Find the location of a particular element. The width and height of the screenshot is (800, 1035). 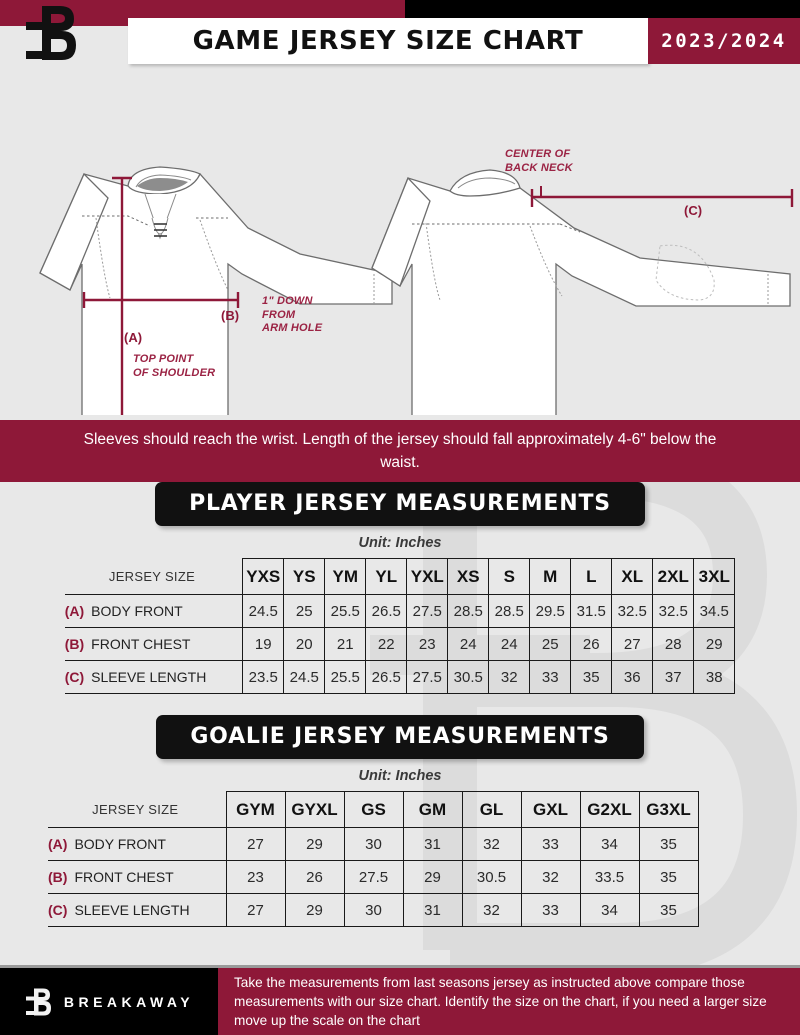

measurement-label-cell: (B) FRONT CHEST is located at coordinates (154, 644).